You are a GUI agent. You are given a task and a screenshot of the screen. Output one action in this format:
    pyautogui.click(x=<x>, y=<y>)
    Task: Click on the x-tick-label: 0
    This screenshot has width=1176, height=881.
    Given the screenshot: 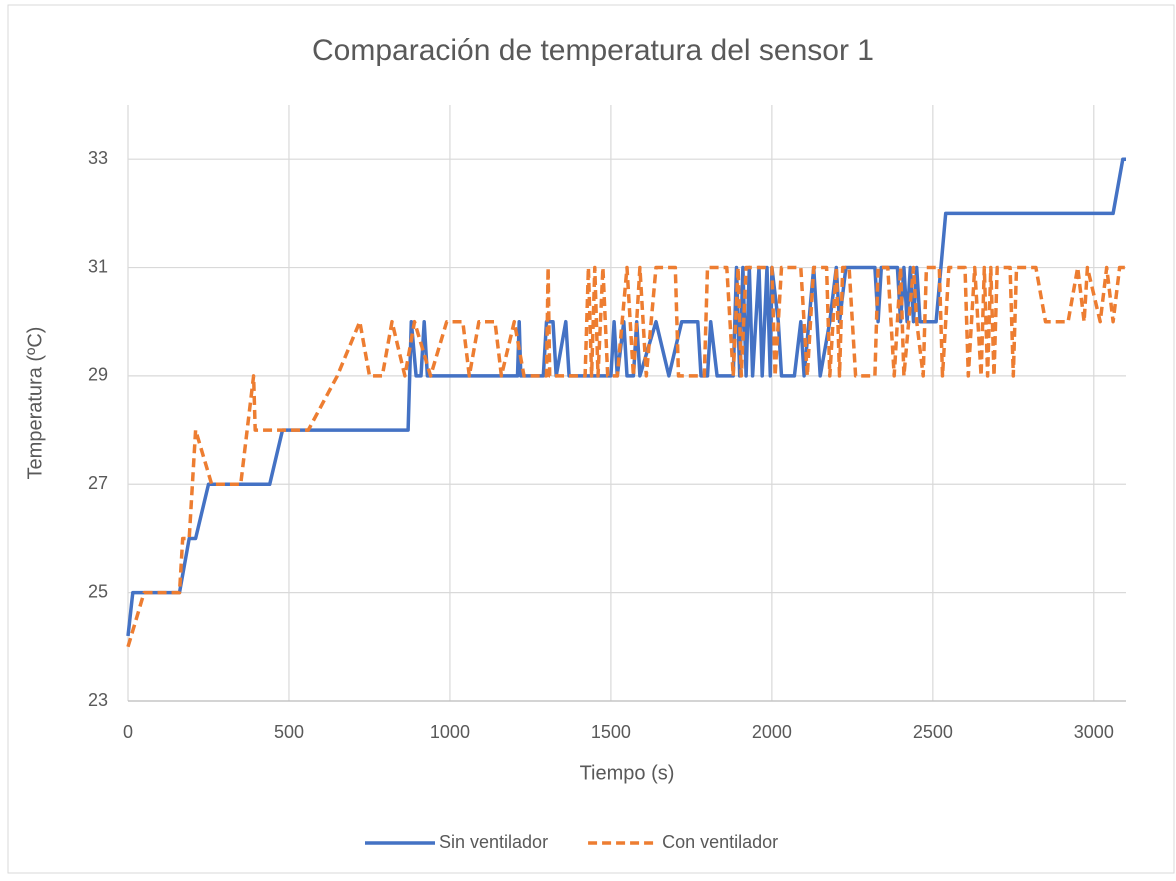 What is the action you would take?
    pyautogui.click(x=128, y=732)
    